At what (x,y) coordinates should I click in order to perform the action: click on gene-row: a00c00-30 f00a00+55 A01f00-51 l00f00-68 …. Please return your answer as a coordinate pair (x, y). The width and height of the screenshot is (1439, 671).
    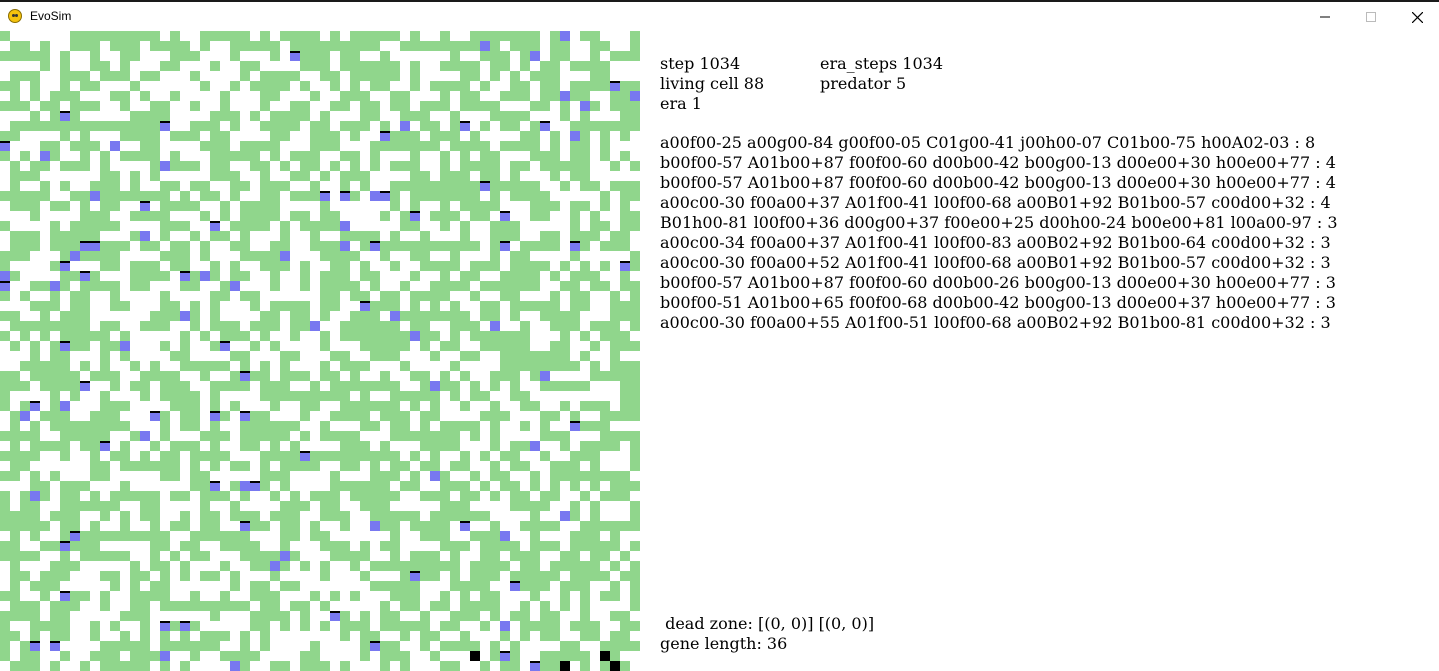
    Looking at the image, I should click on (995, 322).